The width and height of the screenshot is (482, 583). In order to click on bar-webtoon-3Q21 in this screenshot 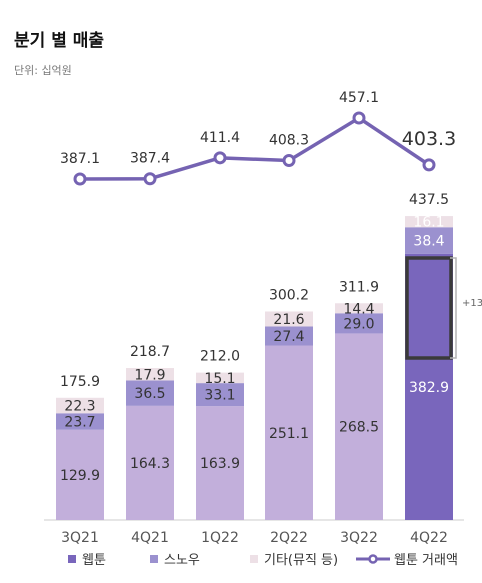, I will do `click(80, 474)`.